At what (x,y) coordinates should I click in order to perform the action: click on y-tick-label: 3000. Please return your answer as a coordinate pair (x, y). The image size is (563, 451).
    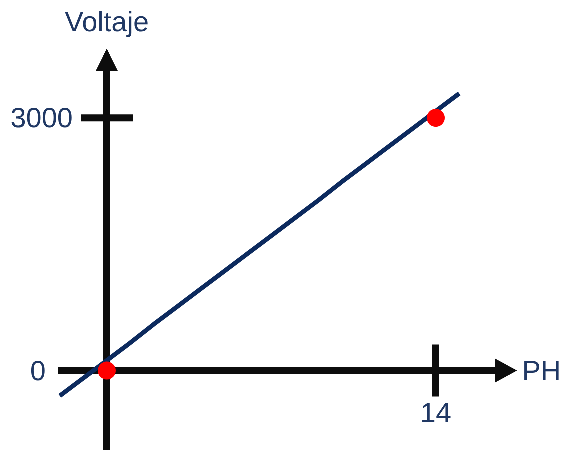
    Looking at the image, I should click on (41, 118).